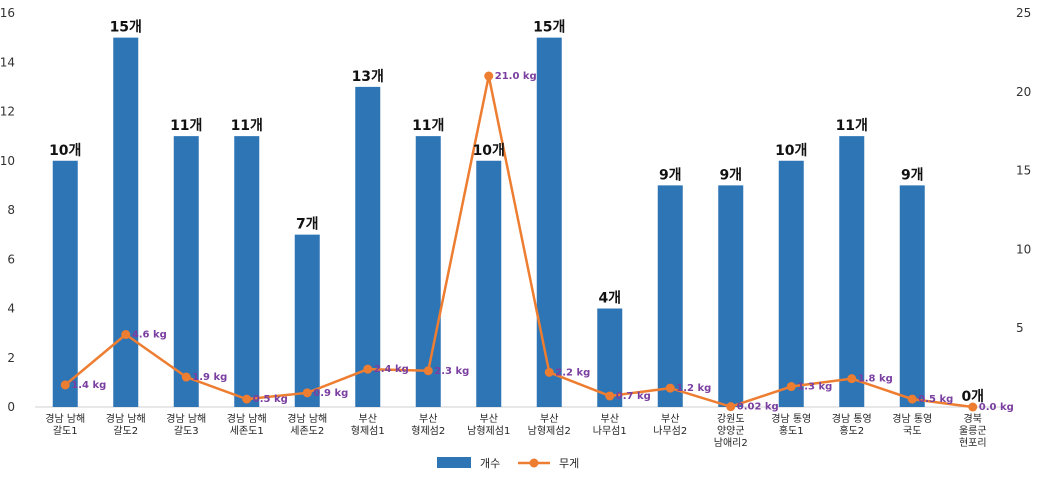 This screenshot has width=1044, height=477. Describe the element at coordinates (368, 77) in the screenshot. I see `bar-value-label: 13개` at that location.